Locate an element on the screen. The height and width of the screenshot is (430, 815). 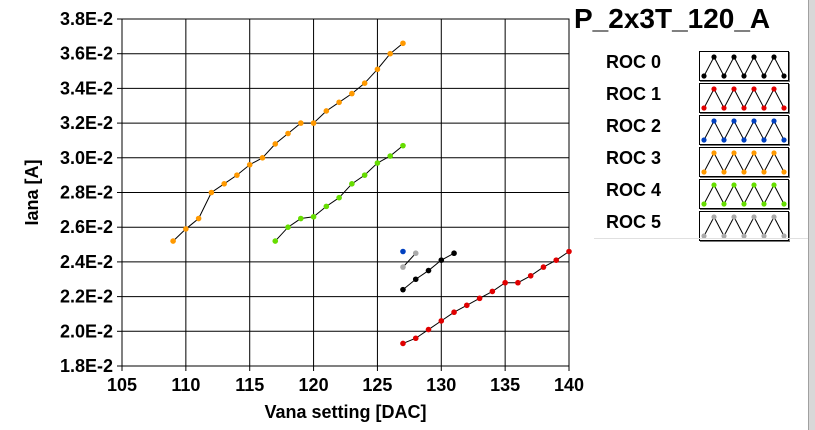
y-tick-label: 2.8E-2 is located at coordinates (86, 193).